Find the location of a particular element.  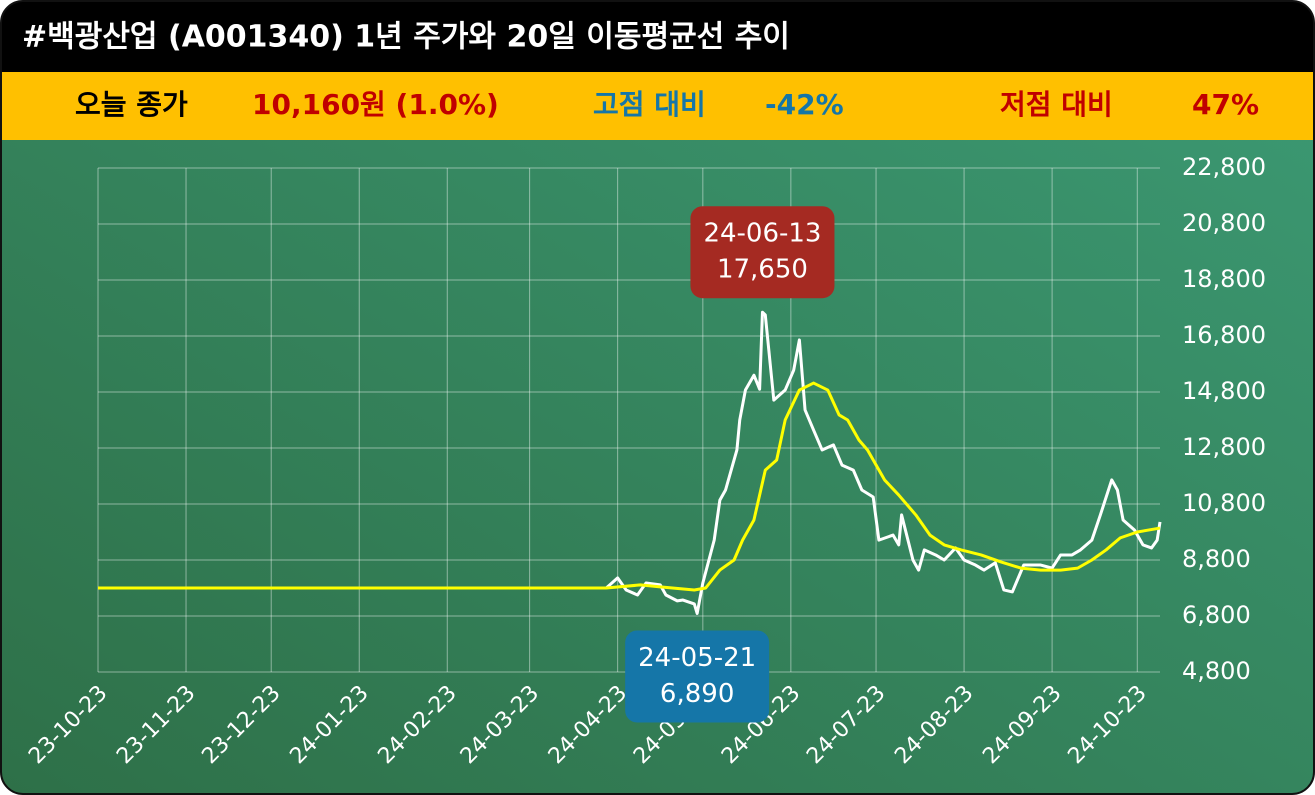

low-label: 저점 대비 is located at coordinates (1056, 104).